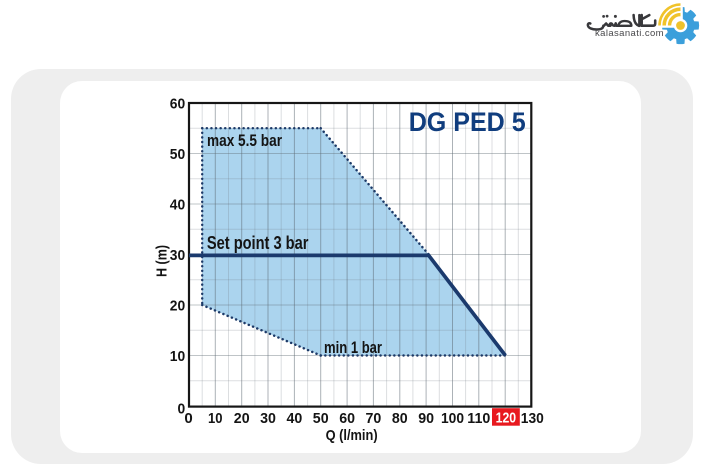 This screenshot has height=476, width=704. What do you see at coordinates (353, 348) in the screenshot?
I see `svg-text: min 1 bar` at bounding box center [353, 348].